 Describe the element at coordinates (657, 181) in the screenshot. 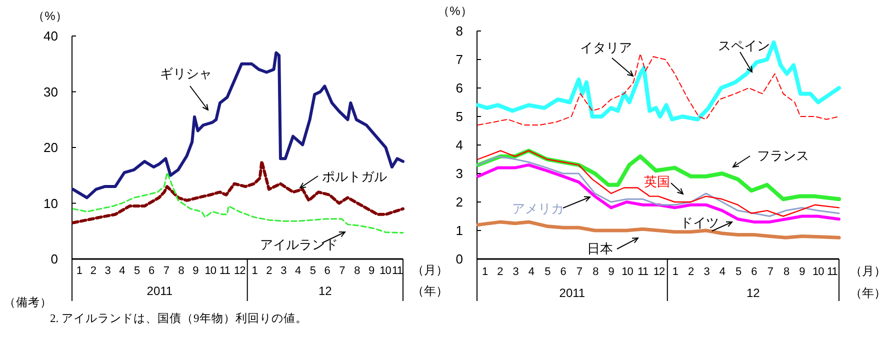

I see `series-label: 英国` at that location.